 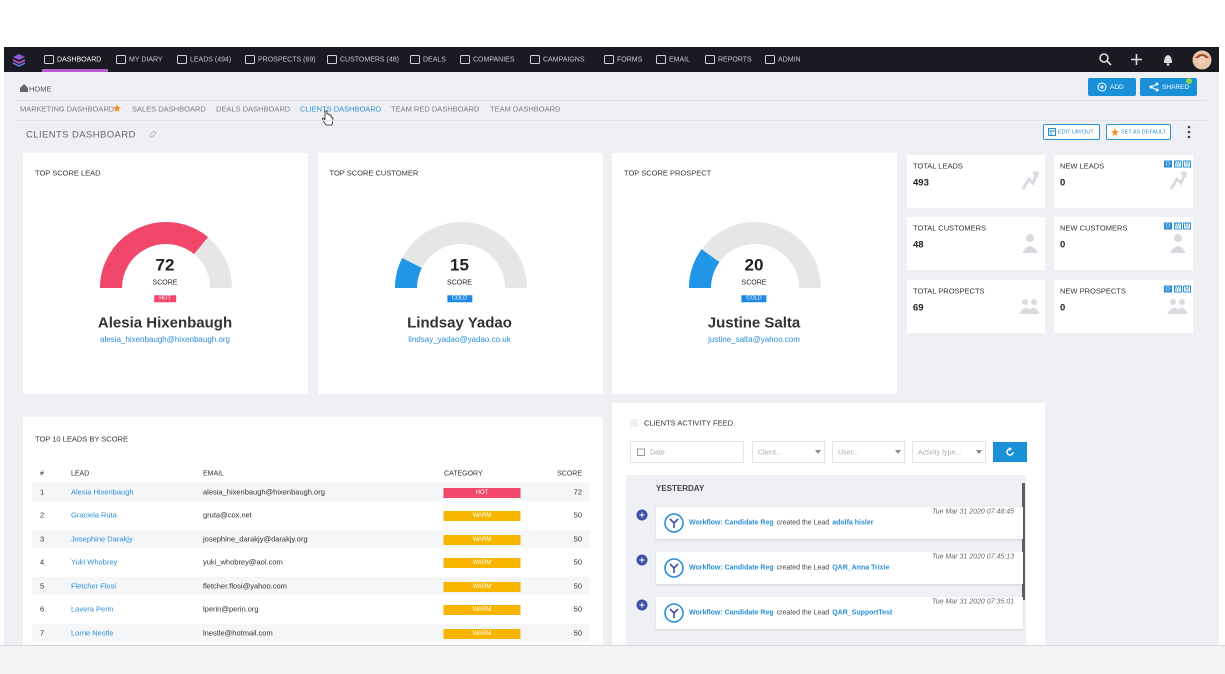 I want to click on header-button-label: ADD, so click(x=1117, y=87).